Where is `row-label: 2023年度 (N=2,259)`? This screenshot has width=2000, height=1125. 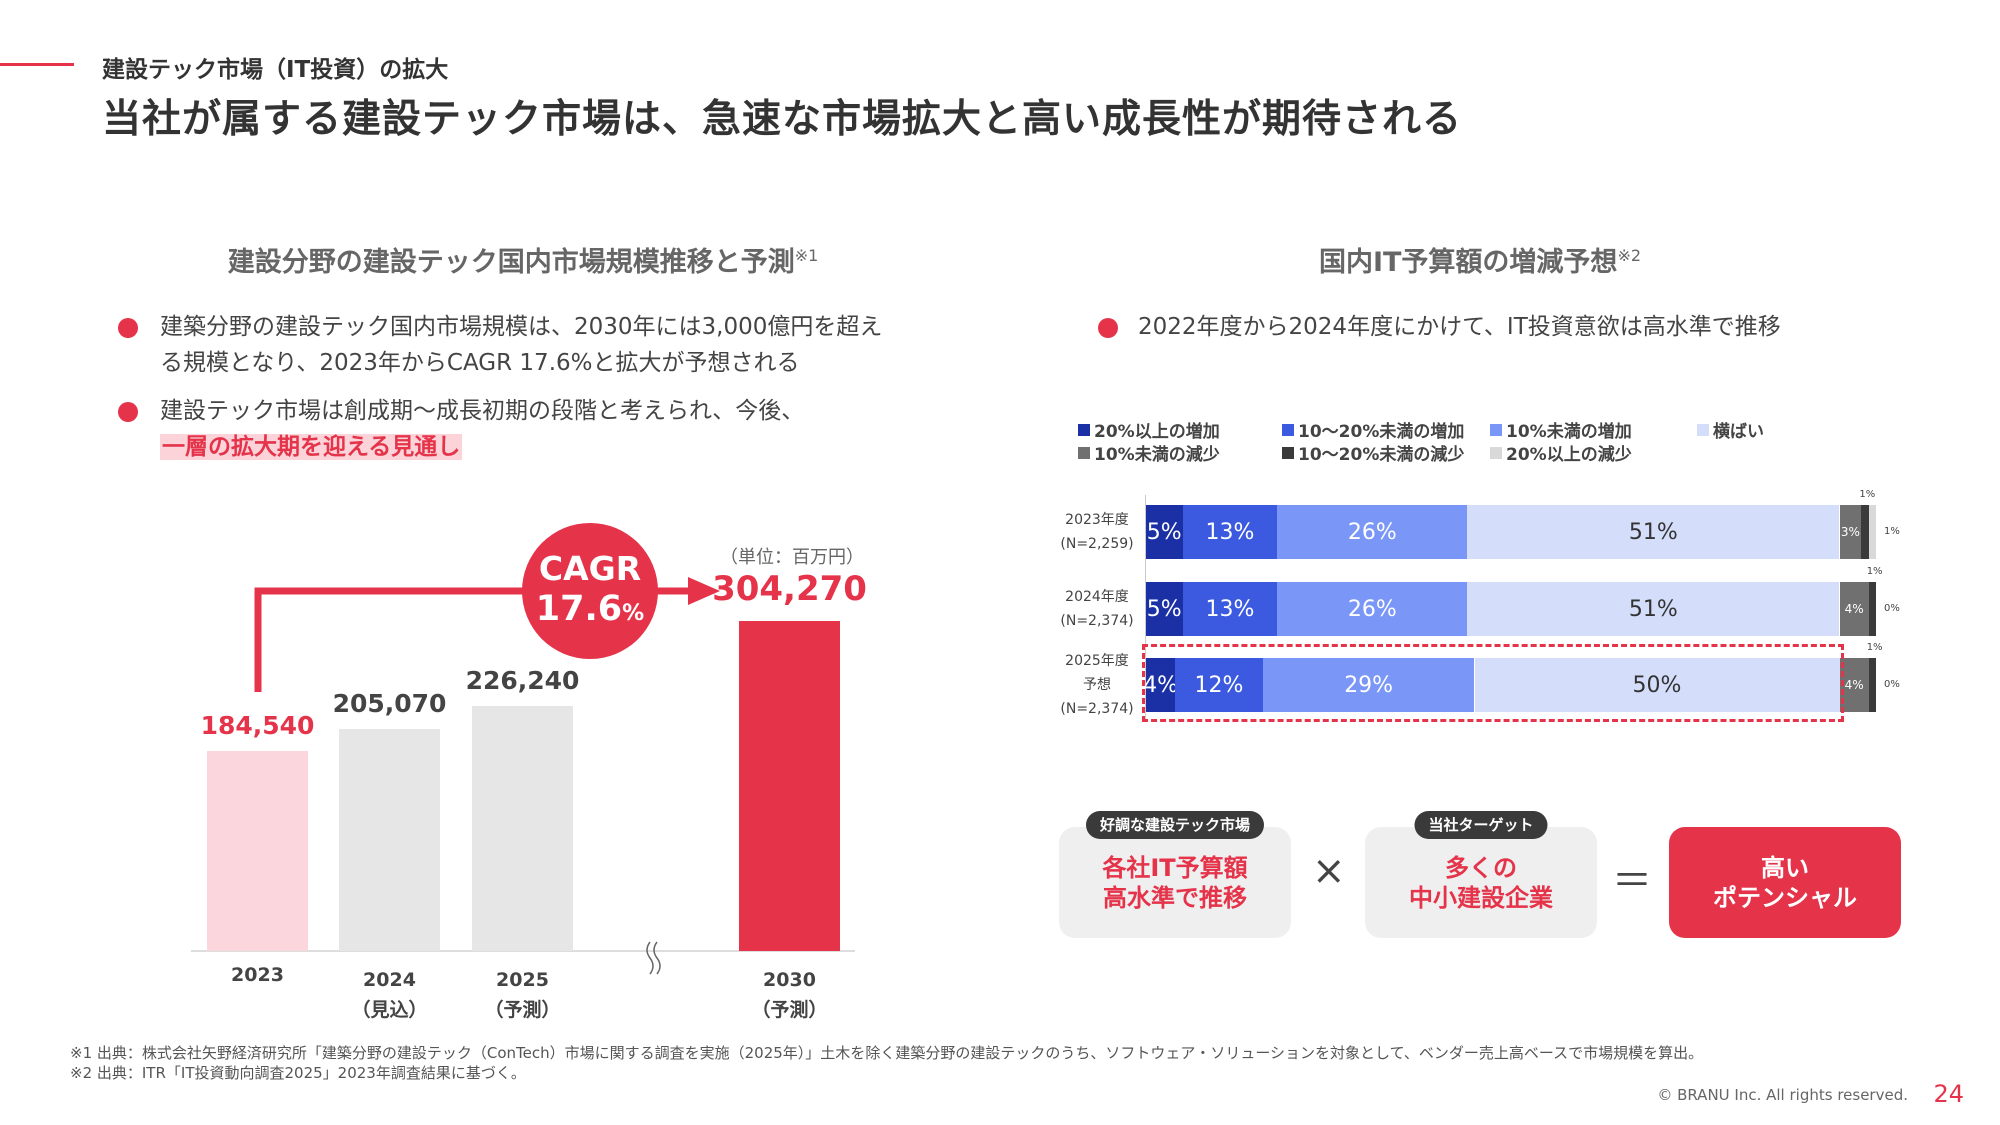 row-label: 2023年度 (N=2,259) is located at coordinates (1097, 532).